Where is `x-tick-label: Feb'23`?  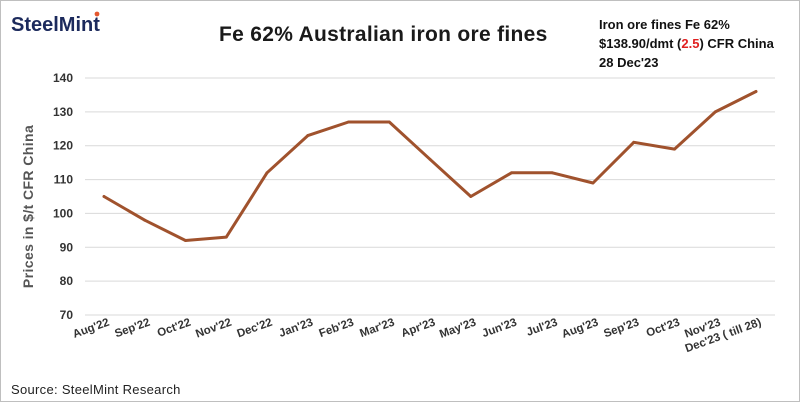 x-tick-label: Feb'23 is located at coordinates (337, 329).